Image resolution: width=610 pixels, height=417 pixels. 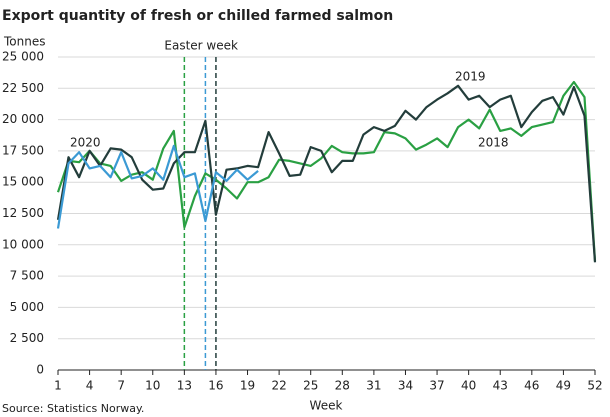 I want to click on source: Source: Statistics Norway., so click(x=73, y=408).